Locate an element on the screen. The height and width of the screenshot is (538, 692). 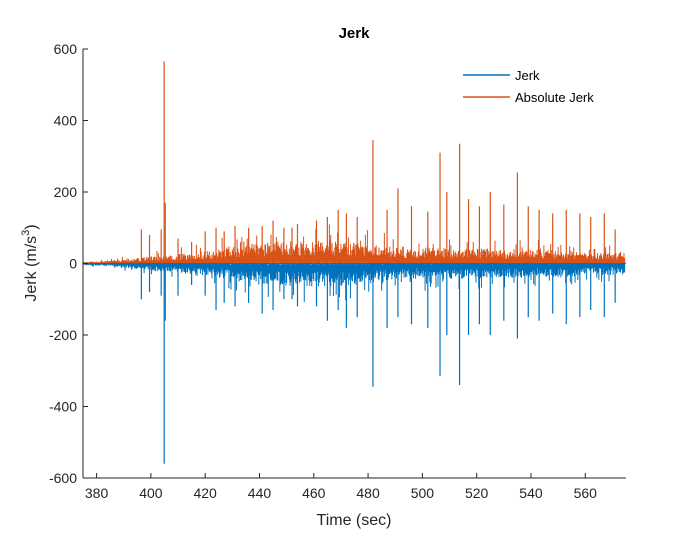
x-tick-label: 480 is located at coordinates (368, 493).